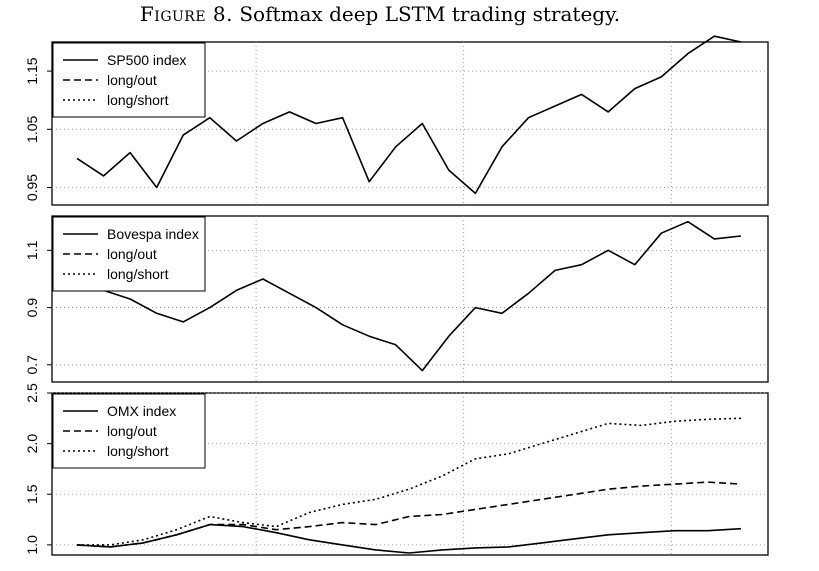 The height and width of the screenshot is (571, 819). What do you see at coordinates (153, 234) in the screenshot?
I see `legend-label: Bovespa index` at bounding box center [153, 234].